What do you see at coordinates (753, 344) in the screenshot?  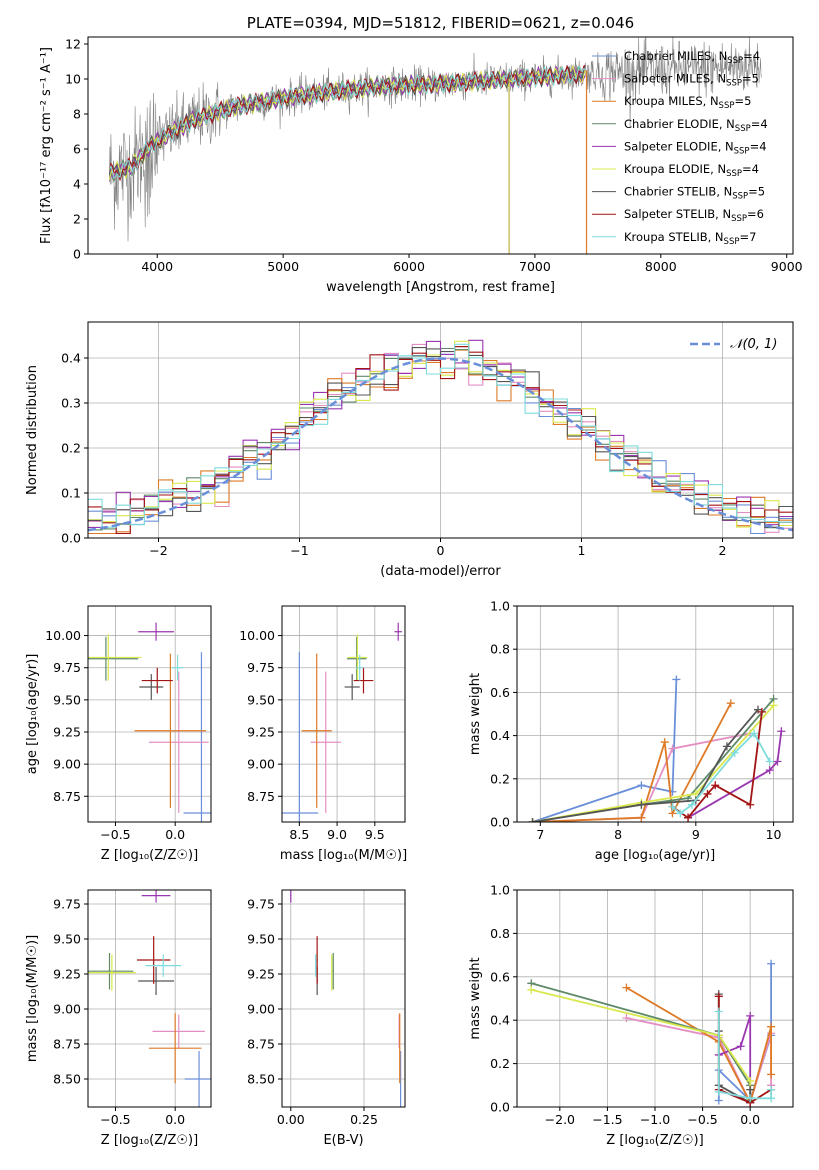 I see `legend-entry: 𝒩(0, 1)` at bounding box center [753, 344].